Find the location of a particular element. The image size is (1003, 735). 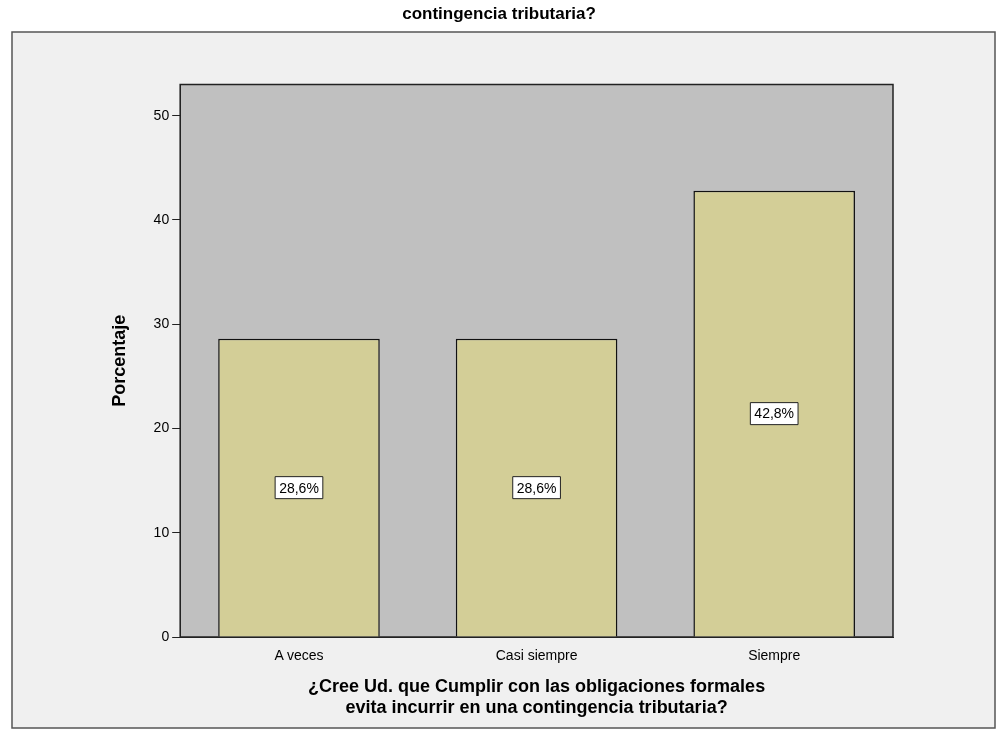

y-tick-label: 0 is located at coordinates (165, 635).